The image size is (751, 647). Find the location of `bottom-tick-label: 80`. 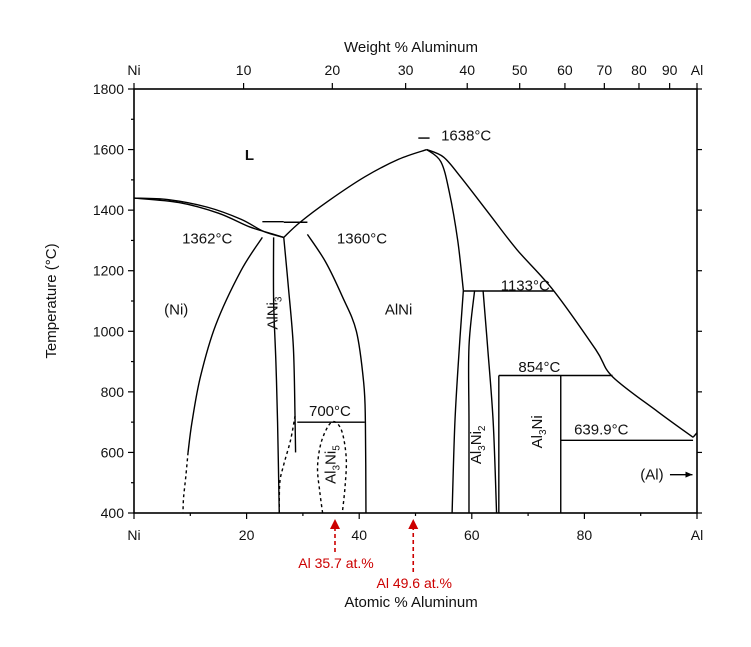

bottom-tick-label: 80 is located at coordinates (585, 535).